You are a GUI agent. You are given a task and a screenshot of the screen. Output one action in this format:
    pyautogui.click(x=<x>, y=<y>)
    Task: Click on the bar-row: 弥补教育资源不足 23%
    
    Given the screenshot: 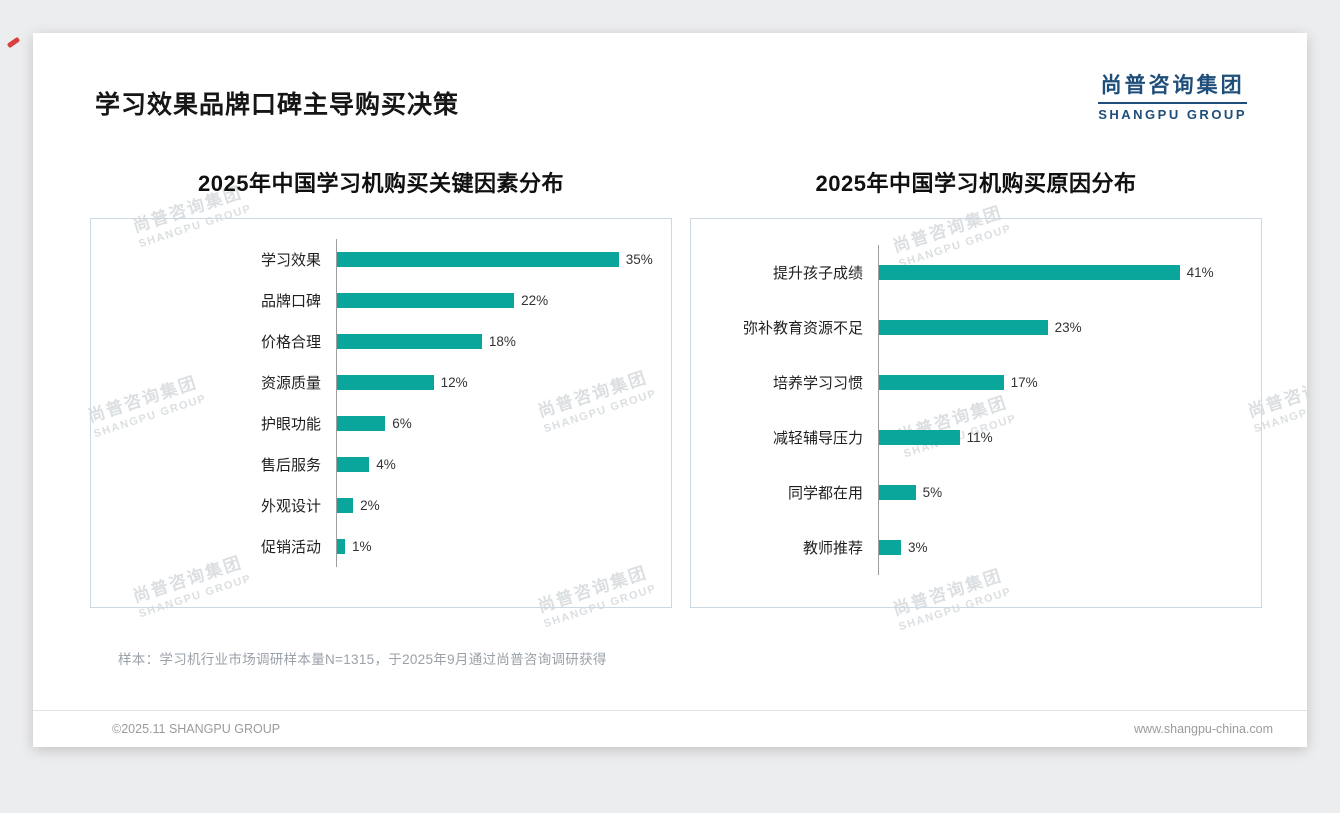 What is the action you would take?
    pyautogui.click(x=976, y=327)
    